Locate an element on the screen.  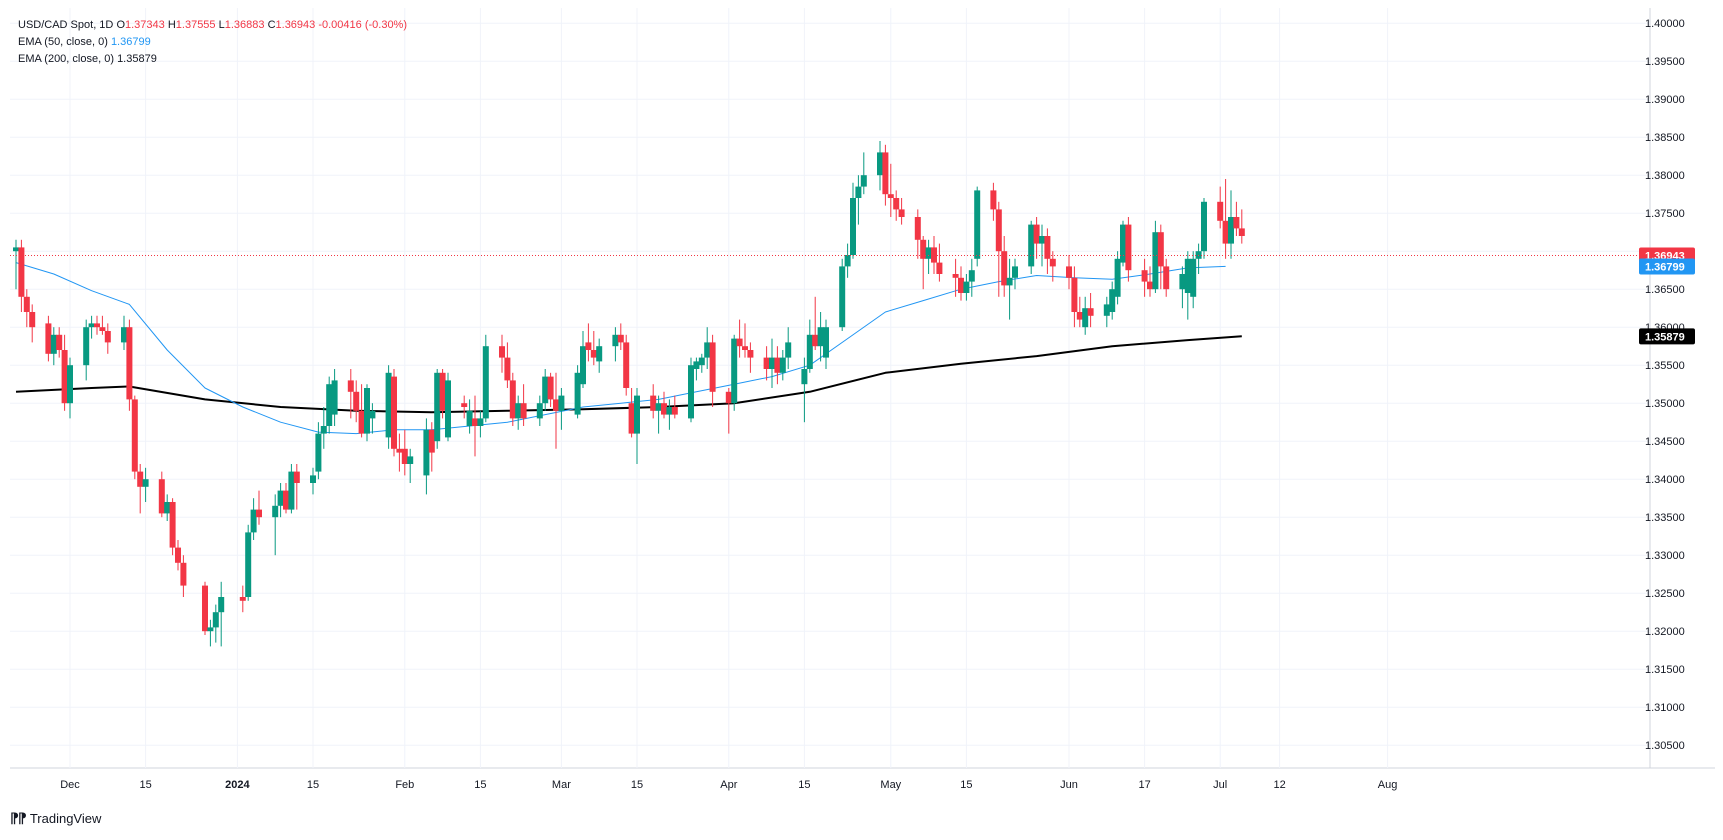
low-value: 1.36883 is located at coordinates (244, 25).